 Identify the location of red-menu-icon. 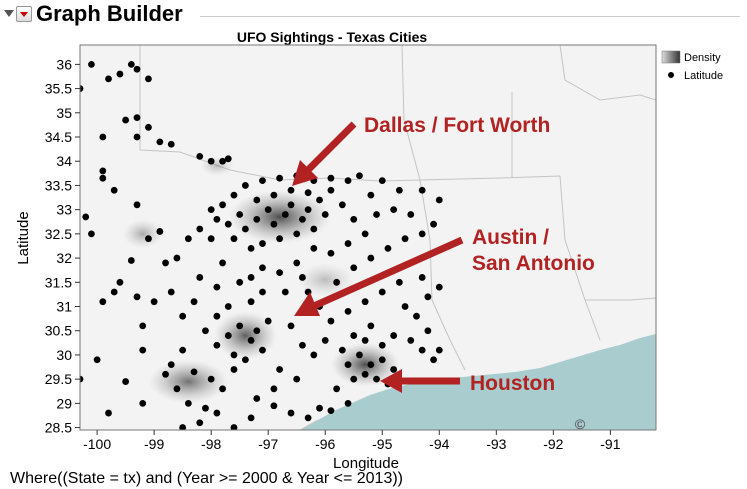
(24, 14).